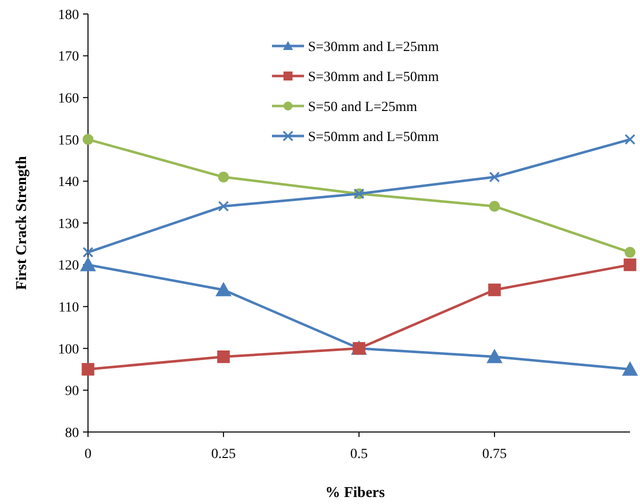  What do you see at coordinates (374, 77) in the screenshot?
I see `legend-label: S=30mm and L=50mm` at bounding box center [374, 77].